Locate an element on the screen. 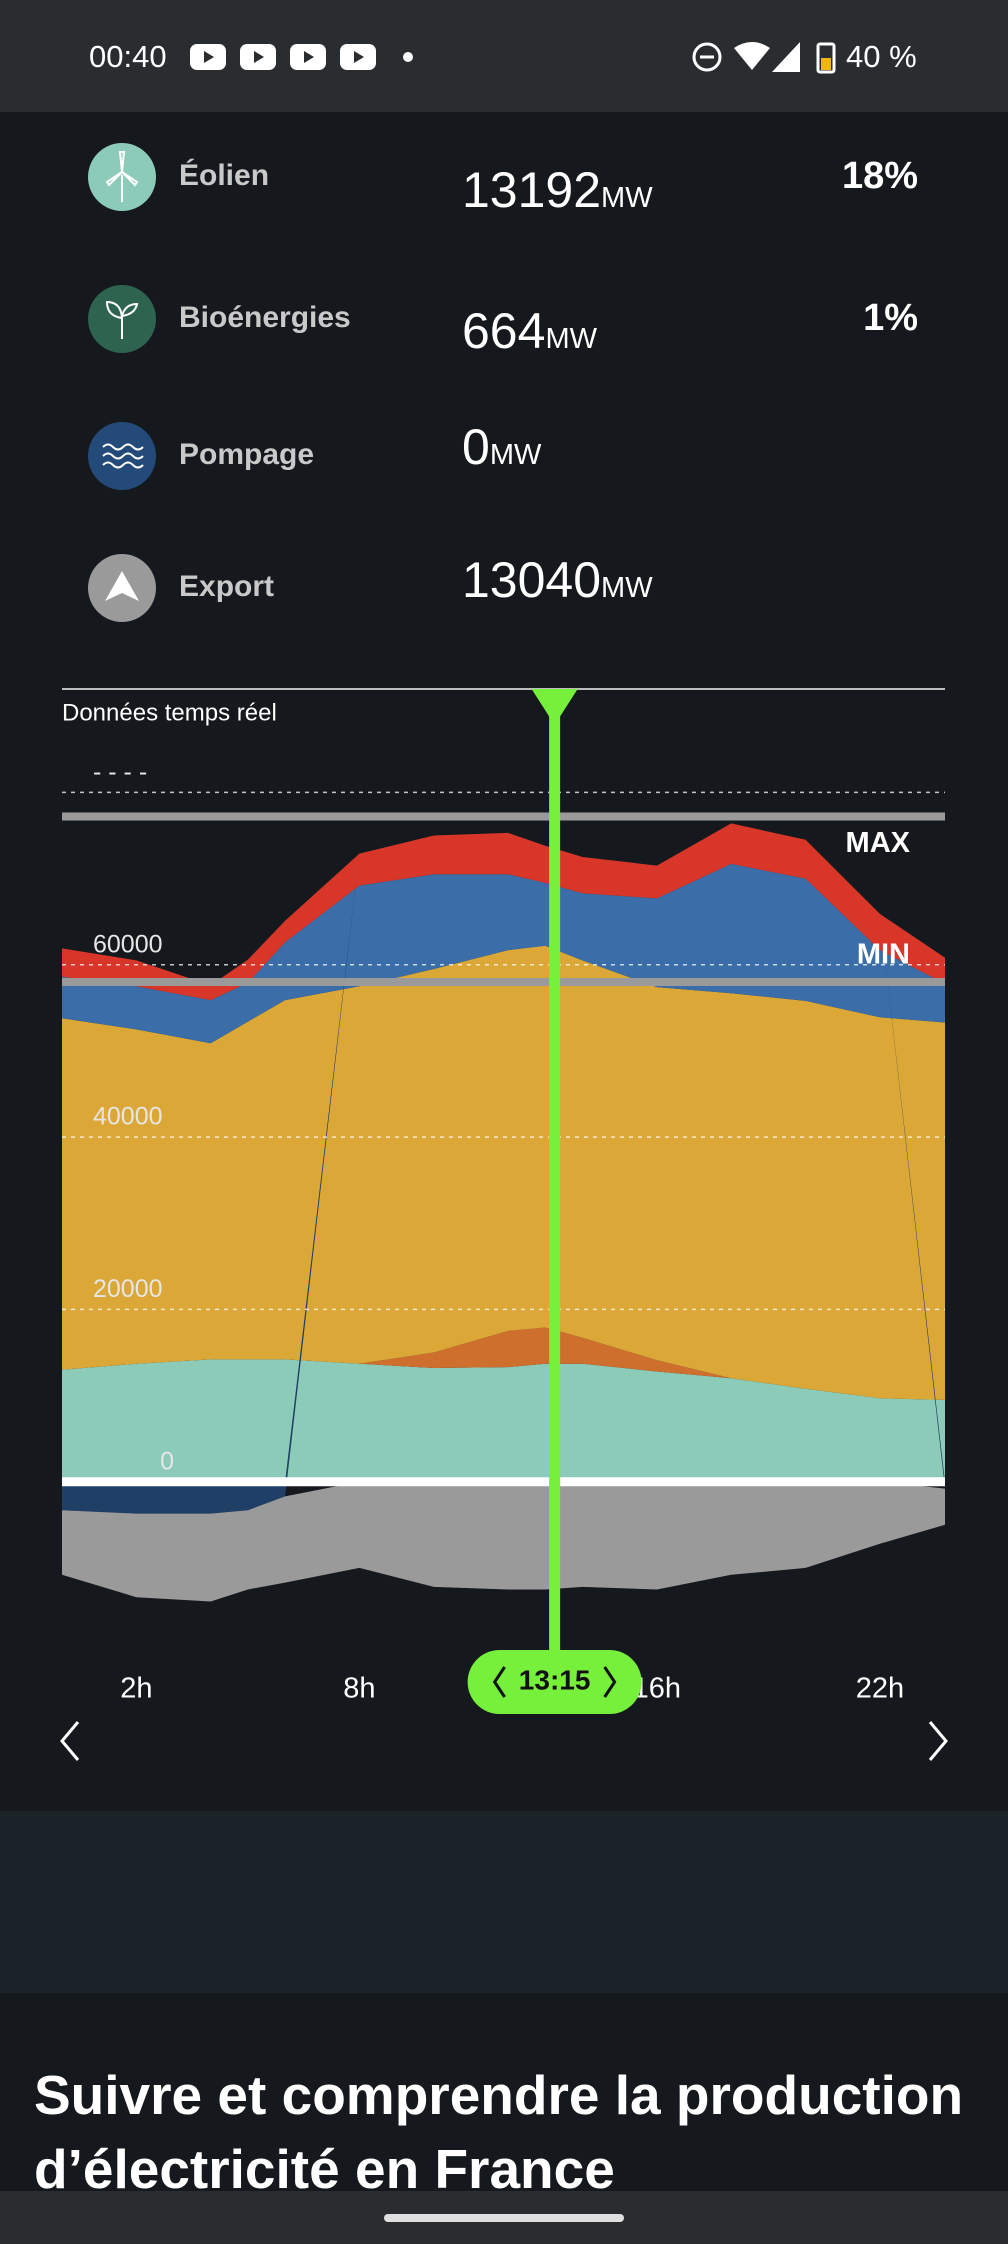 This screenshot has height=2244, width=1008. source-value: 13040MW is located at coordinates (557, 584).